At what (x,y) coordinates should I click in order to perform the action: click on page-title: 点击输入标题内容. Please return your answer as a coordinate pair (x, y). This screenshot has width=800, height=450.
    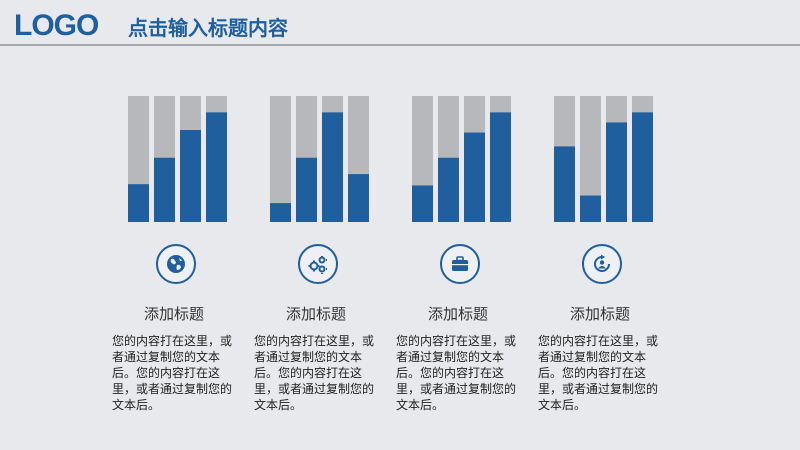
    Looking at the image, I should click on (208, 28).